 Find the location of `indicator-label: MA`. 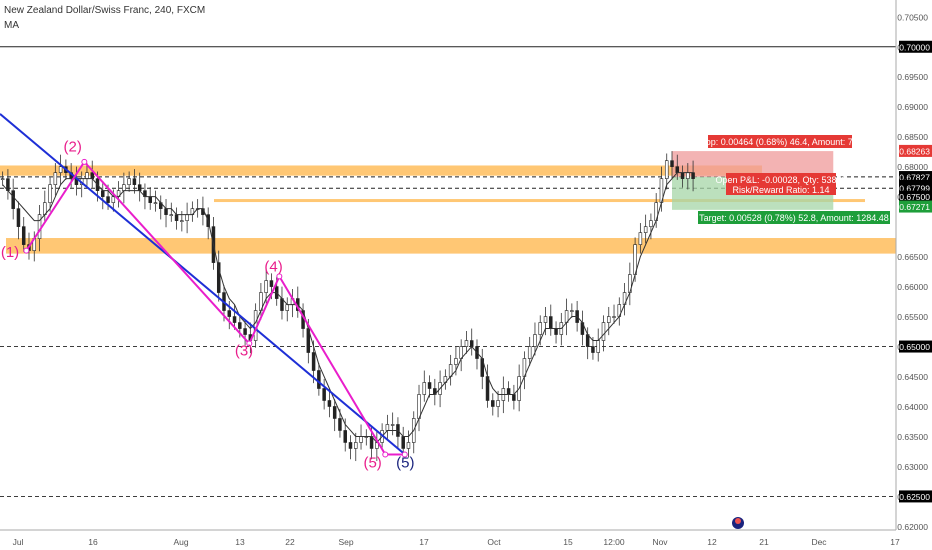

indicator-label: MA is located at coordinates (11, 25).